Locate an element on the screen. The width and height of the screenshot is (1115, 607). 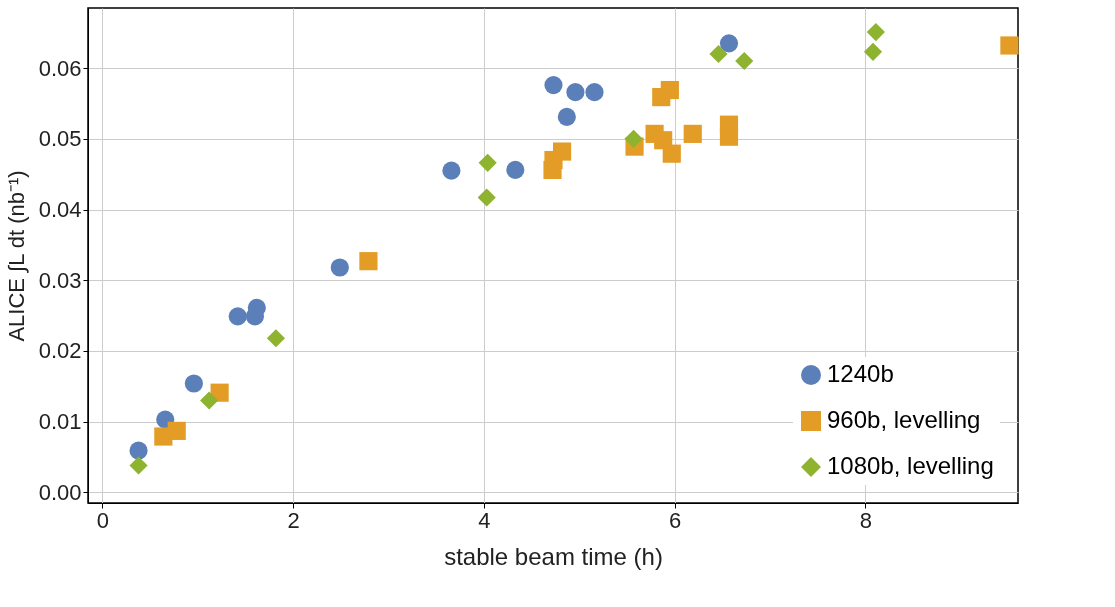
legend-label: 960b, levelling is located at coordinates (904, 419).